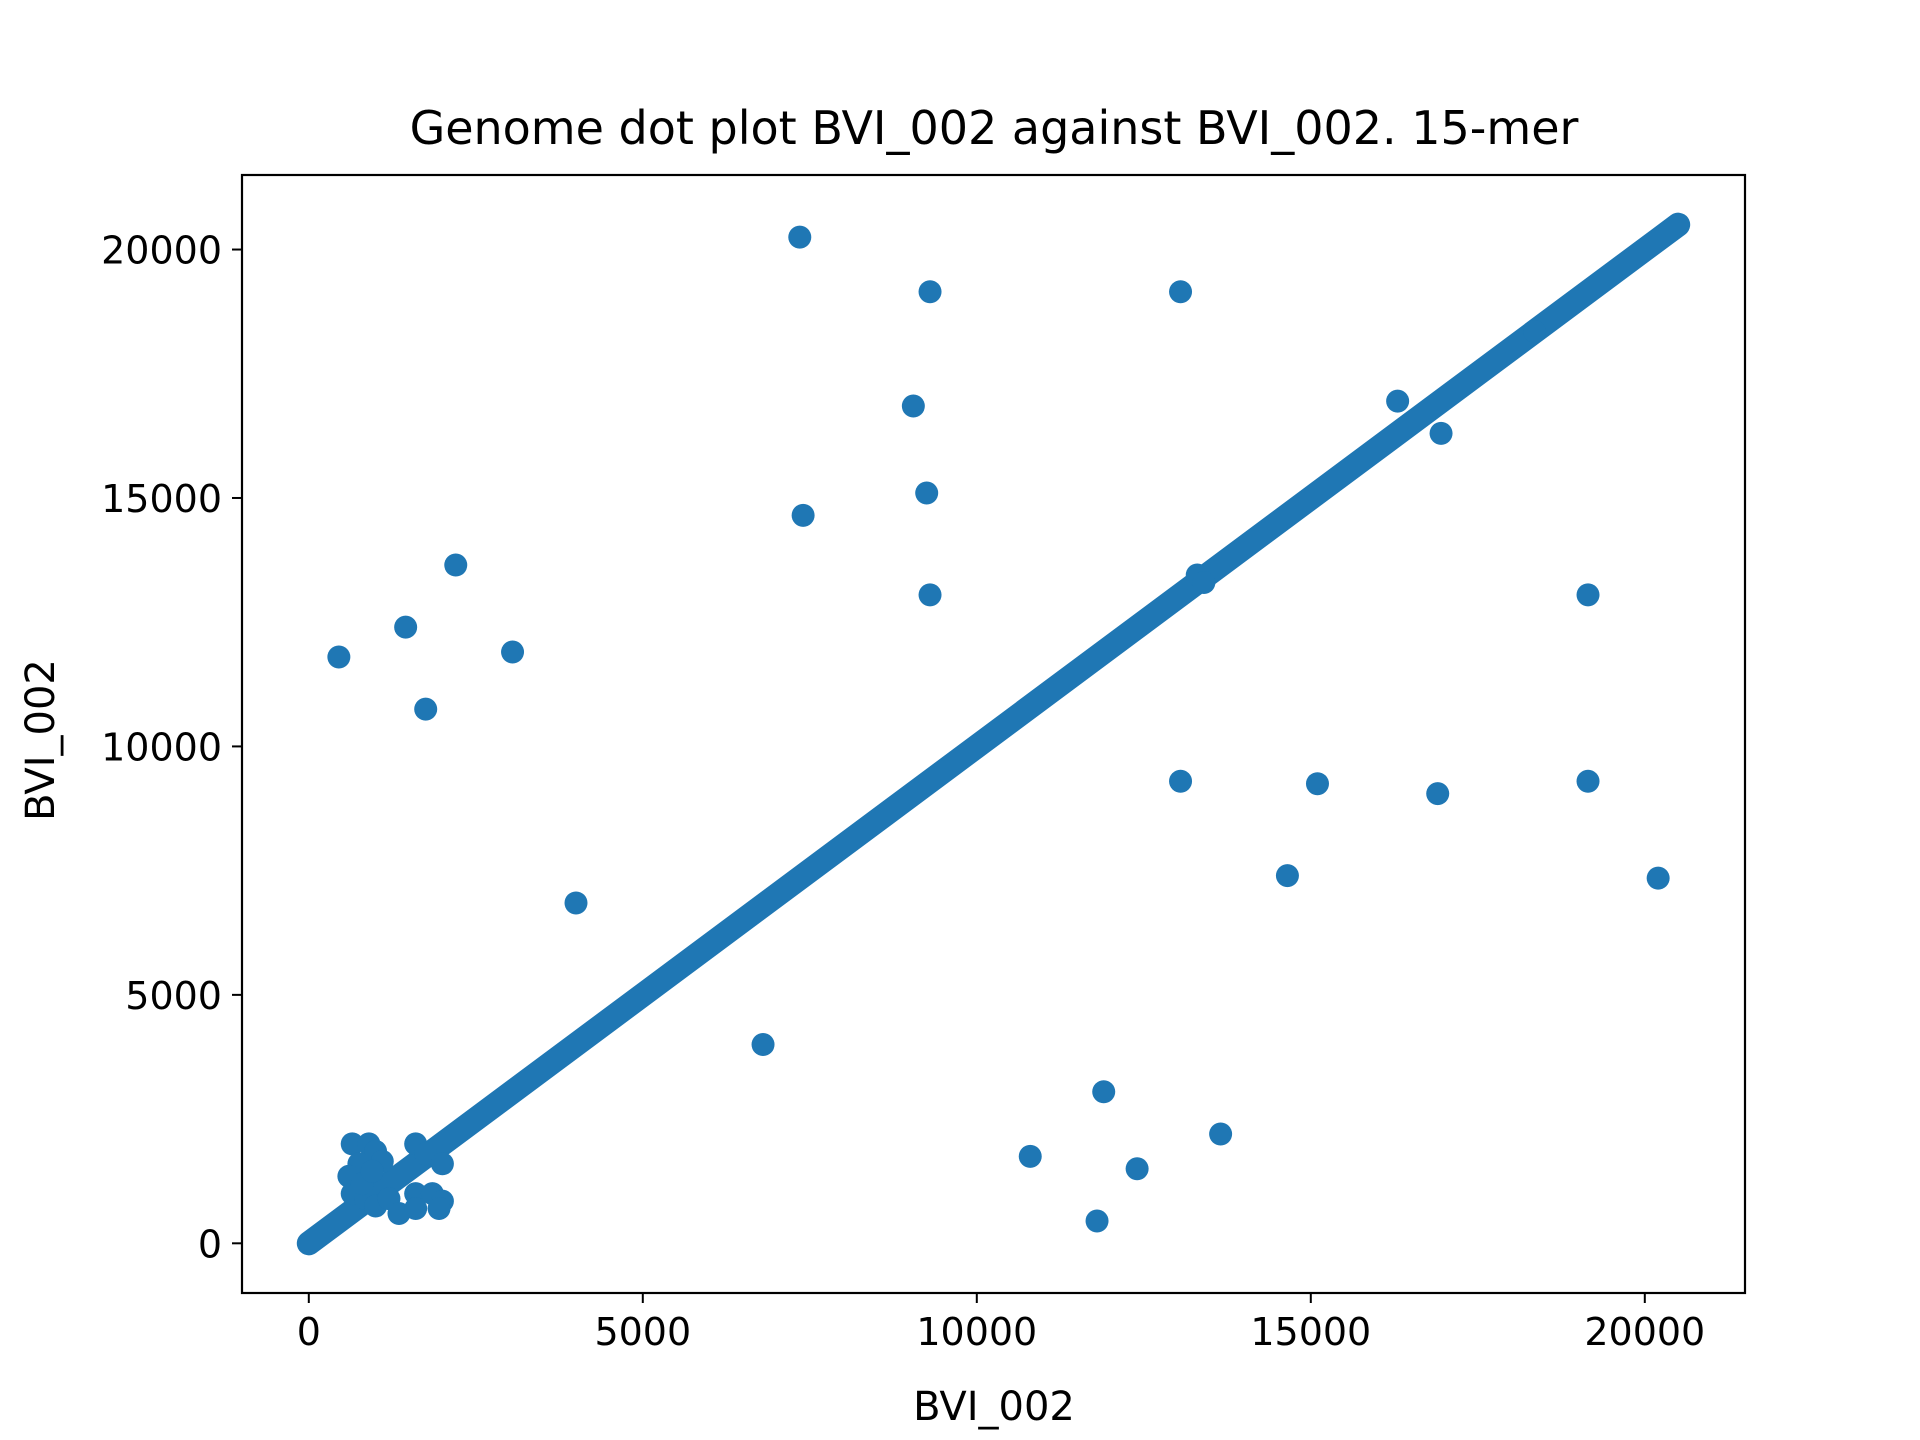 The width and height of the screenshot is (1920, 1440). What do you see at coordinates (642, 1332) in the screenshot?
I see `x-tick-label: 5000` at bounding box center [642, 1332].